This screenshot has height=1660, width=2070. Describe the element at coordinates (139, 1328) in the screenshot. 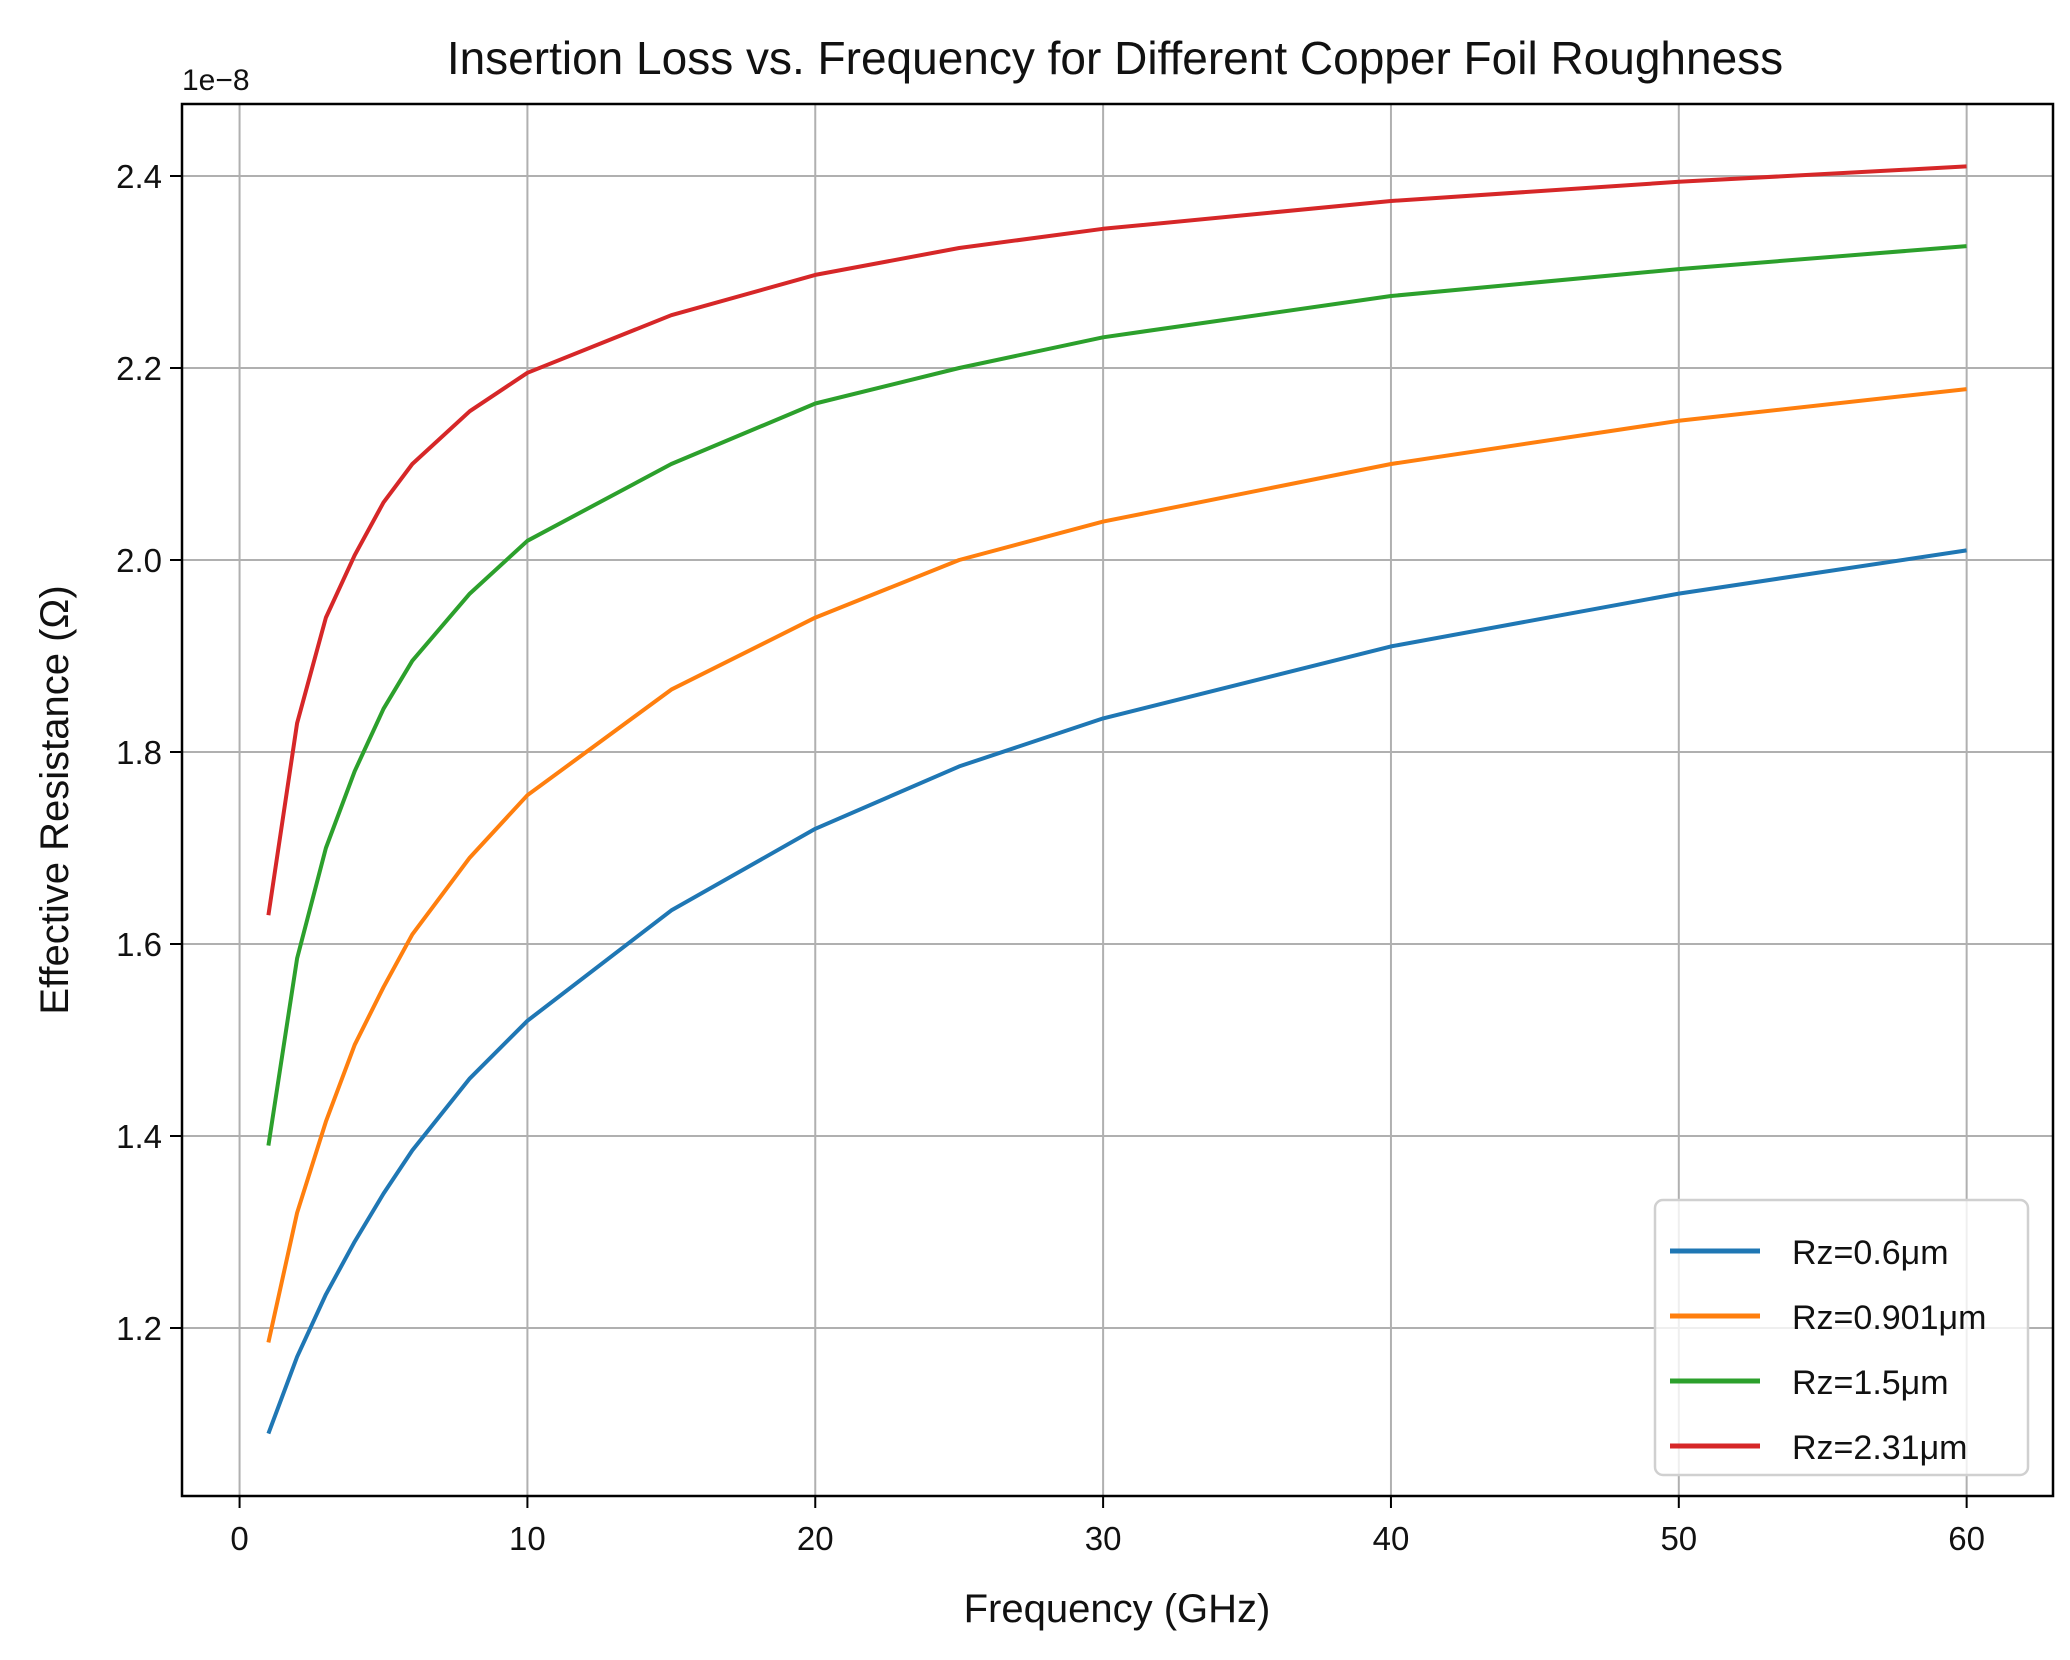

I see `y-tick-label: 1.2` at that location.